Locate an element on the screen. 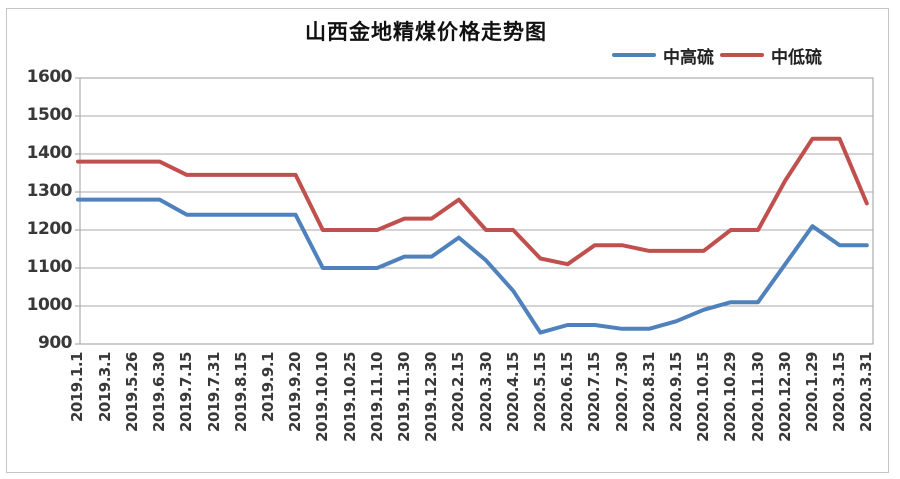 The width and height of the screenshot is (900, 479). y-axis-label: 1500 is located at coordinates (49, 115).